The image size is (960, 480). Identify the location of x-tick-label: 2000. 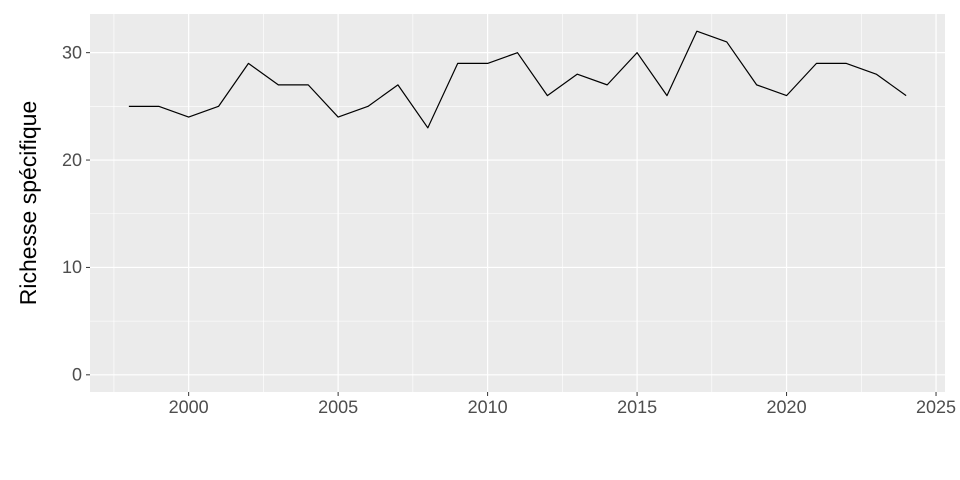
(188, 406).